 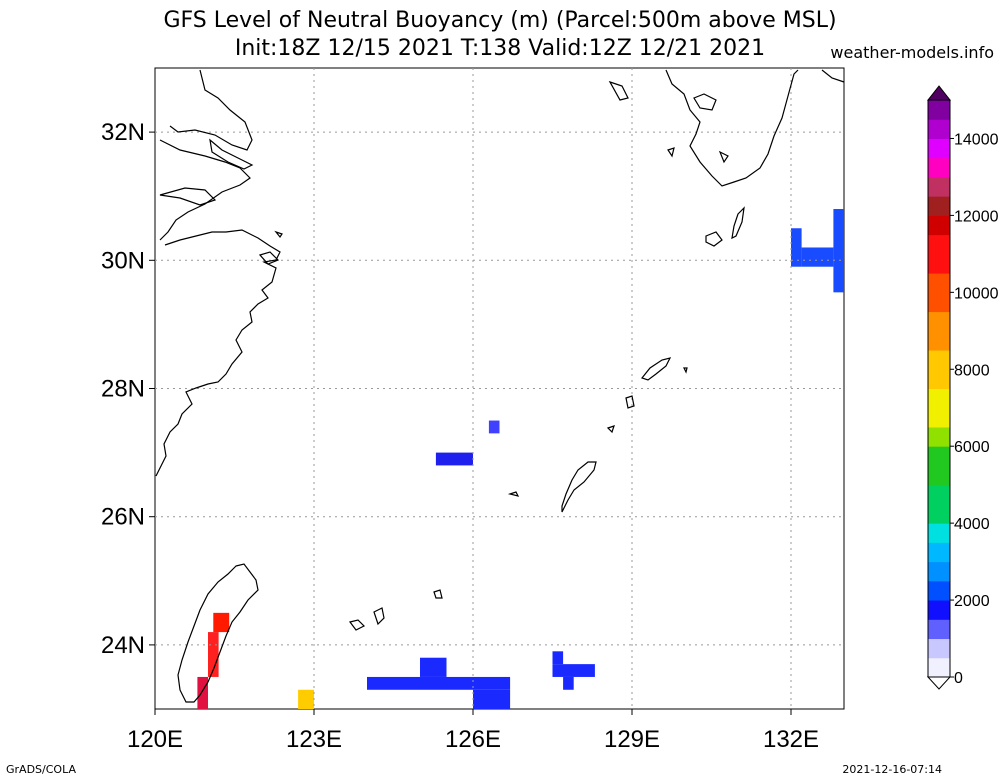 What do you see at coordinates (123, 645) in the screenshot?
I see `lat-tick-label: 24N` at bounding box center [123, 645].